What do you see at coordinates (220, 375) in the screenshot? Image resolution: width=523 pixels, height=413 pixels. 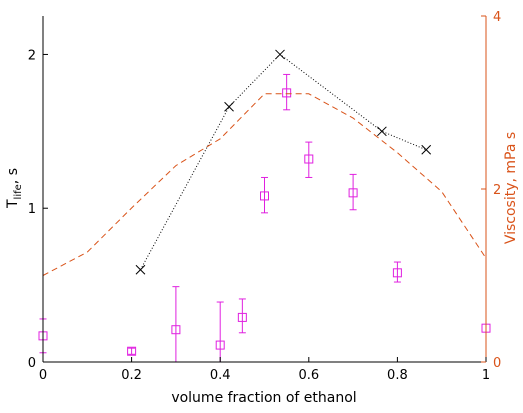 I see `x-tick-label: 0.4` at bounding box center [220, 375].